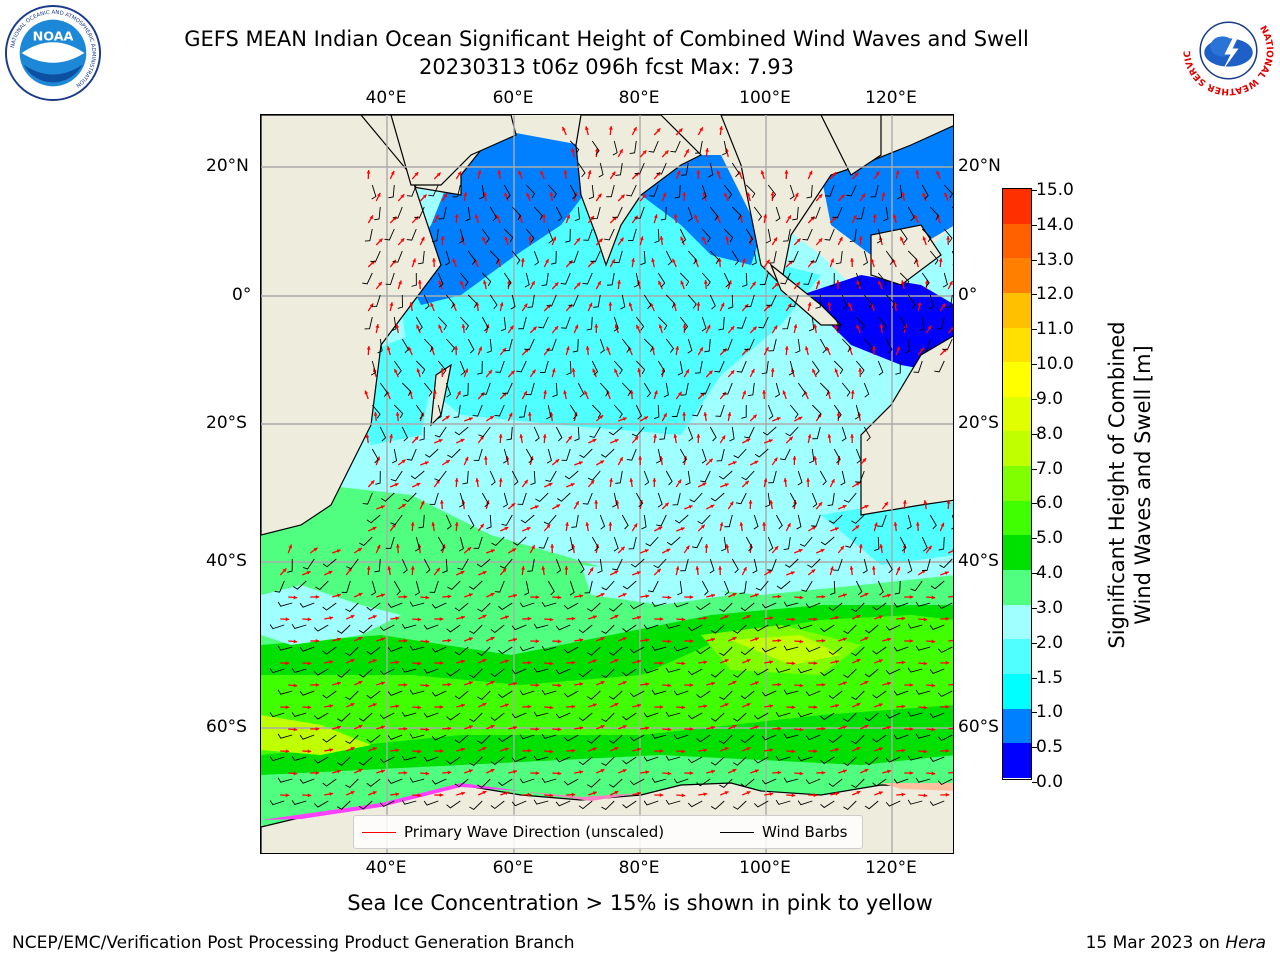 Image resolution: width=1280 pixels, height=960 pixels. I want to click on india-land, so click(639, 191).